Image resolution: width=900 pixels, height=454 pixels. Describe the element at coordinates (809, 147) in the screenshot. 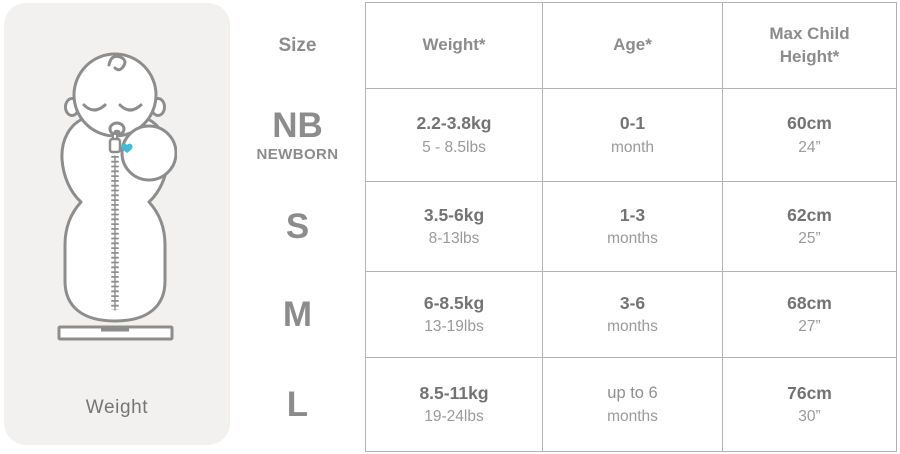

I see `height-in: 24”` at that location.